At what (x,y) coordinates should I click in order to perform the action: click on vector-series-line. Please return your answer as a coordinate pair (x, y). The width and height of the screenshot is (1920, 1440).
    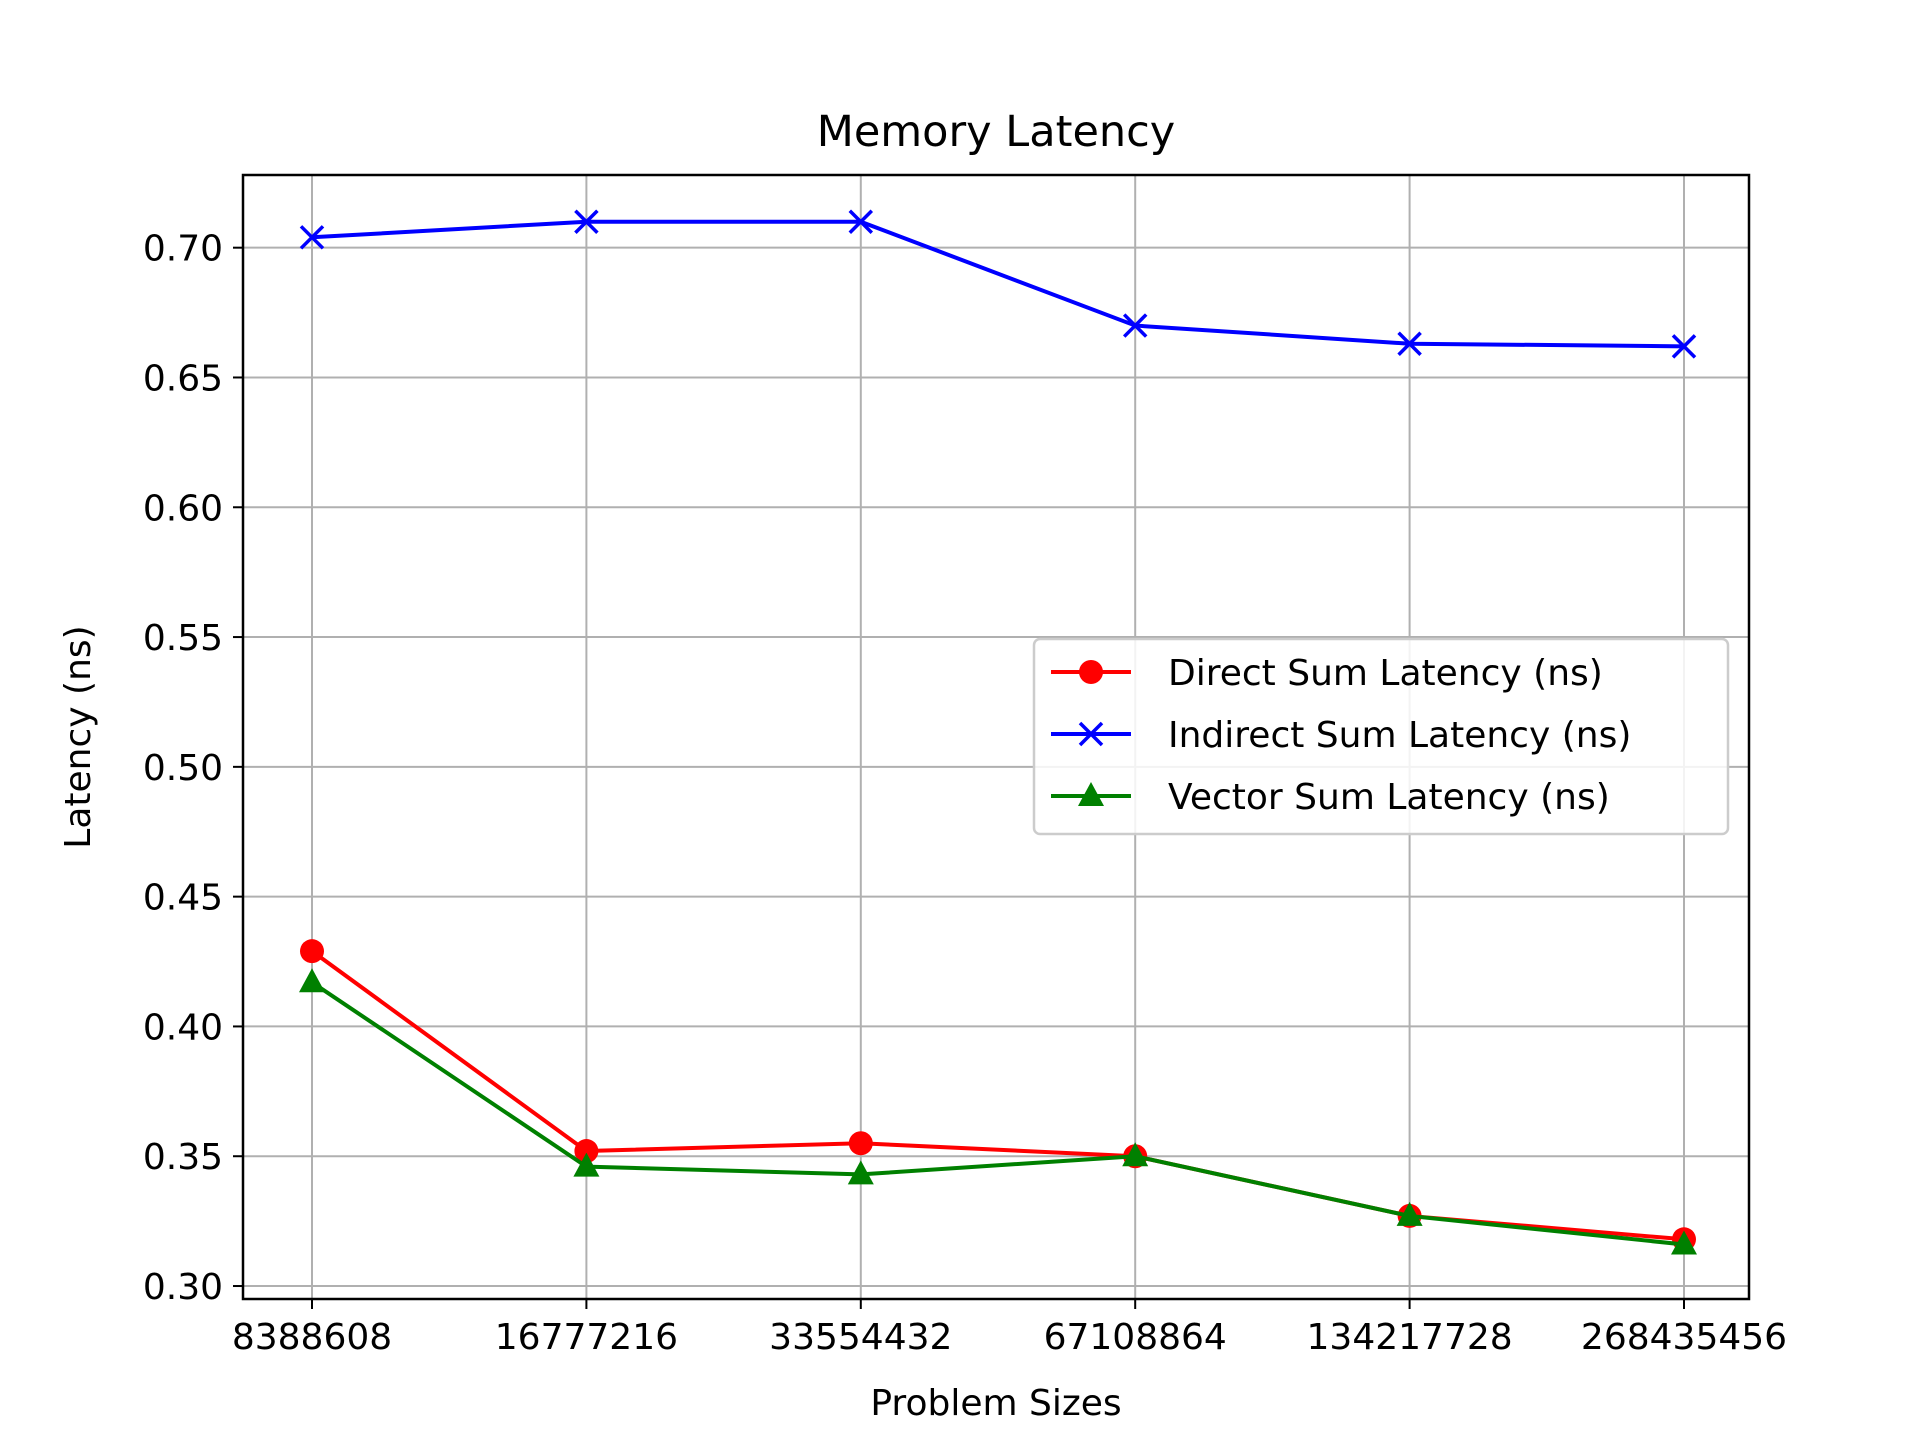
    Looking at the image, I should click on (997, 1113).